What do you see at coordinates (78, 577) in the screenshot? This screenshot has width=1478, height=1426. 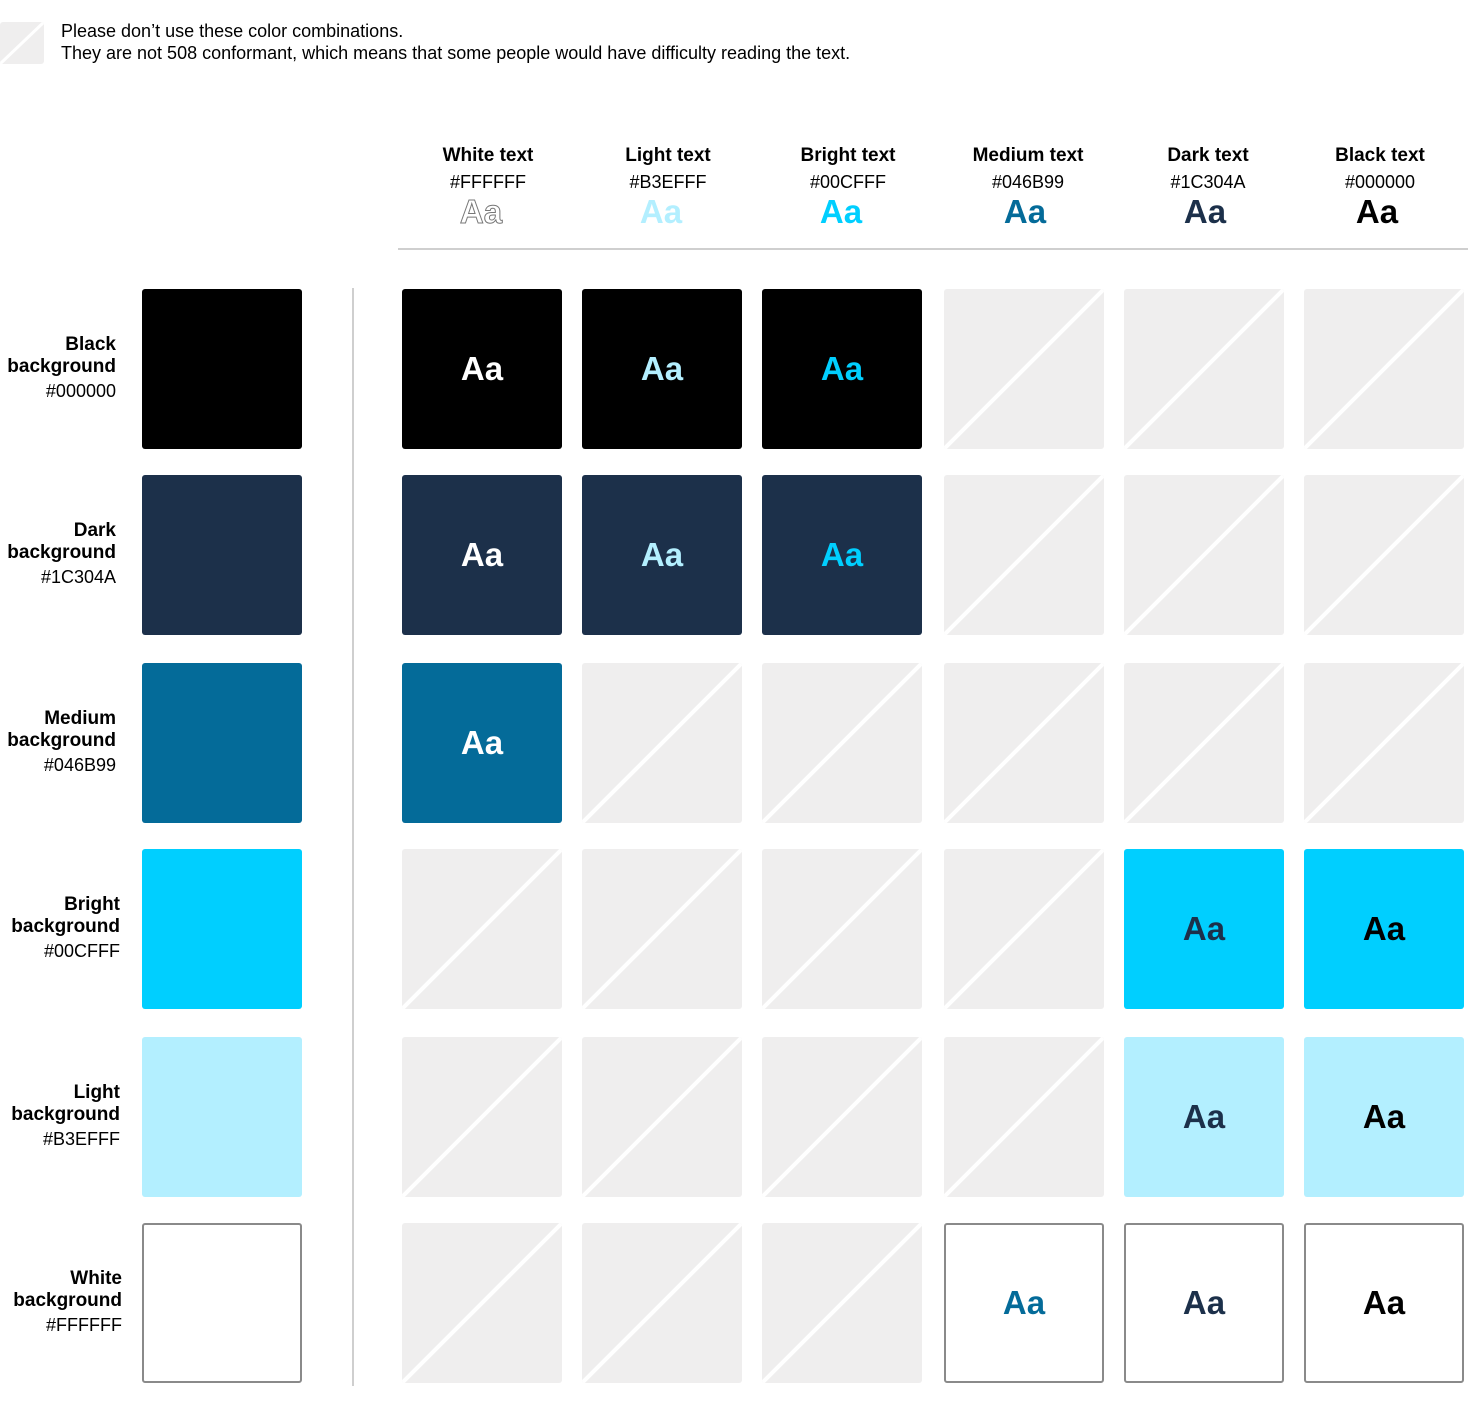 I see `row-hex: #1C304A` at bounding box center [78, 577].